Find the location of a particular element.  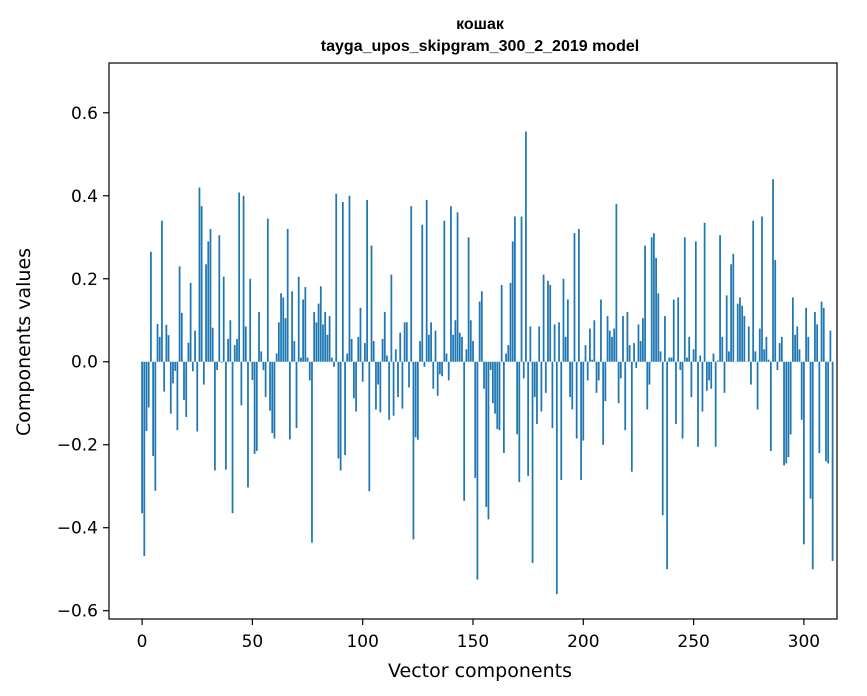

chart-subtitle: tayga_upos_skipgram_300_2_2019 model is located at coordinates (480, 46).